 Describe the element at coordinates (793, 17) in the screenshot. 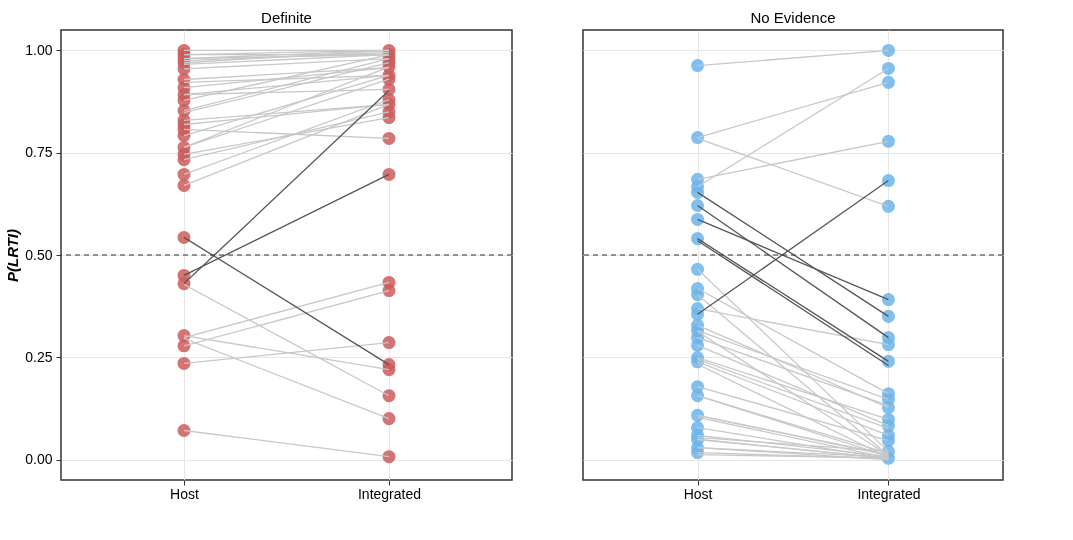

I see `chart-title: No Evidence` at that location.